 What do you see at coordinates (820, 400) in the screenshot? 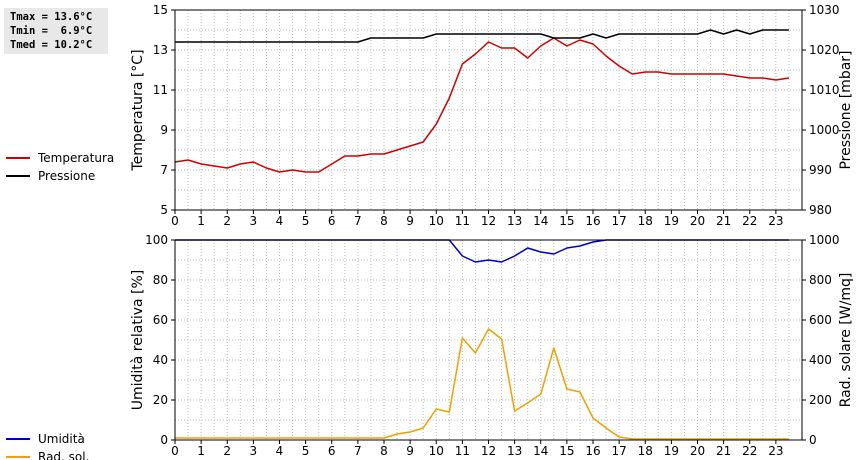
I see `y-right-tick-label: 200` at bounding box center [820, 400].